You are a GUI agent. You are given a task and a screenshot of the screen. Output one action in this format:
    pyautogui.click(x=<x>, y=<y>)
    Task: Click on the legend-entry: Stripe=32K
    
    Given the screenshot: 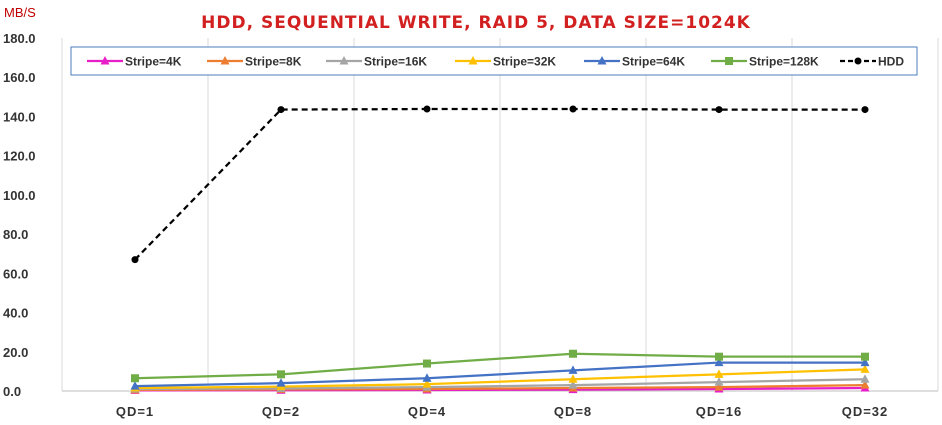 What is the action you would take?
    pyautogui.click(x=505, y=62)
    